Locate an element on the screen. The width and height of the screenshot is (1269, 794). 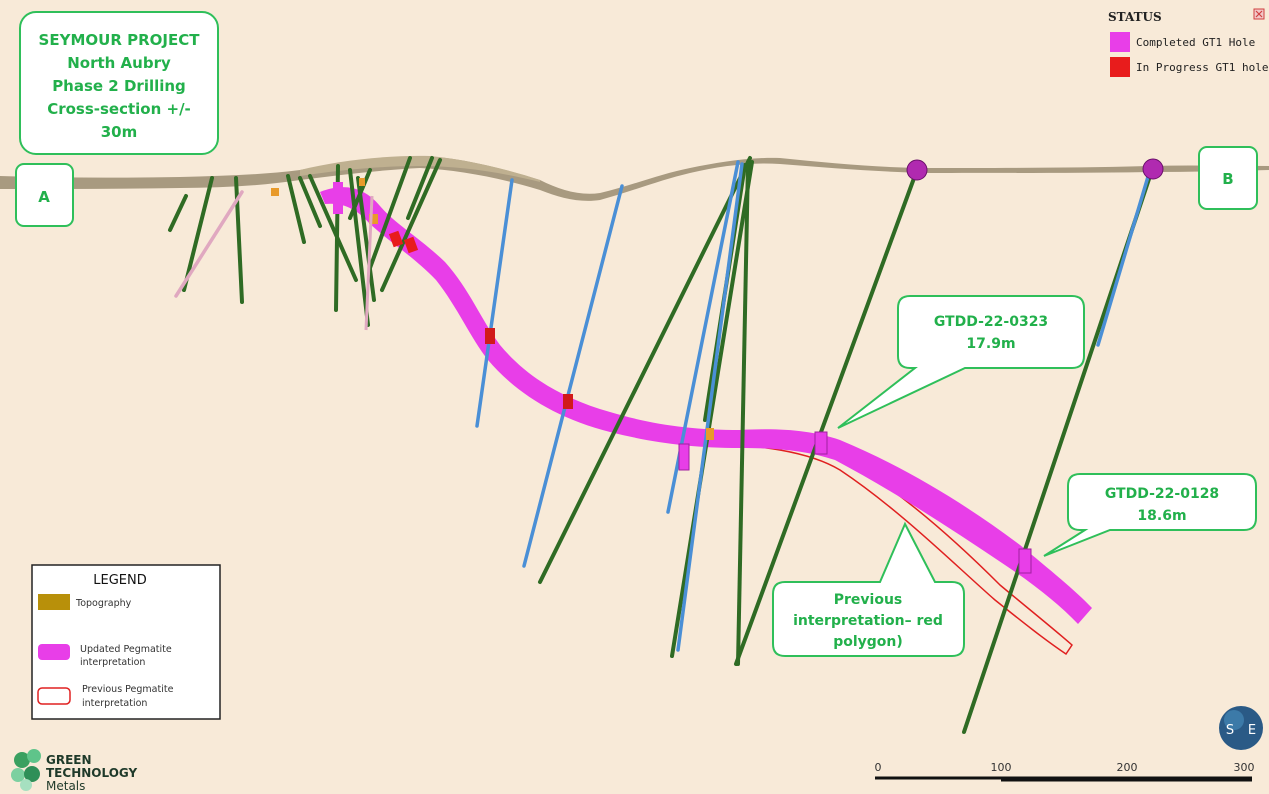
callout-gtdd-22-0128-line-2: 18.6m is located at coordinates (1161, 516).